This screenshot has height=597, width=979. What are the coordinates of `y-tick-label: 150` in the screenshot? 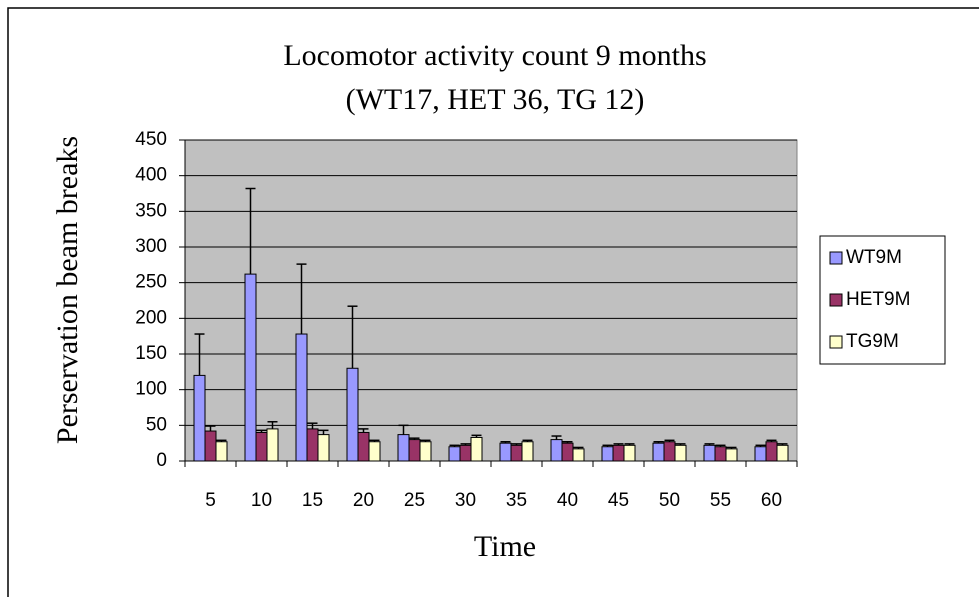 It's located at (151, 353).